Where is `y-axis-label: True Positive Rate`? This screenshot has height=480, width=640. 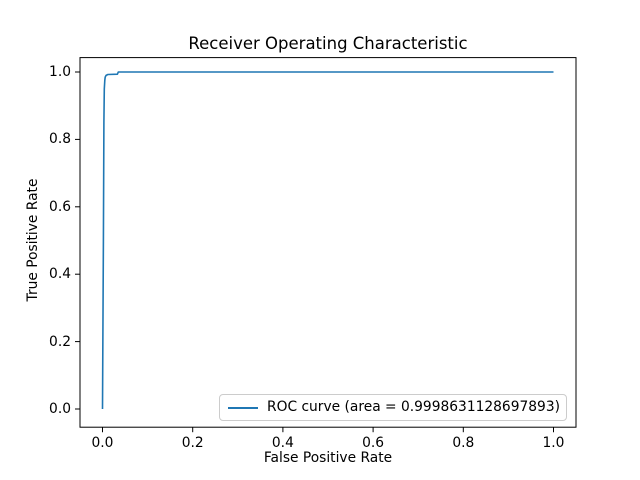 y-axis-label: True Positive Rate is located at coordinates (33, 240).